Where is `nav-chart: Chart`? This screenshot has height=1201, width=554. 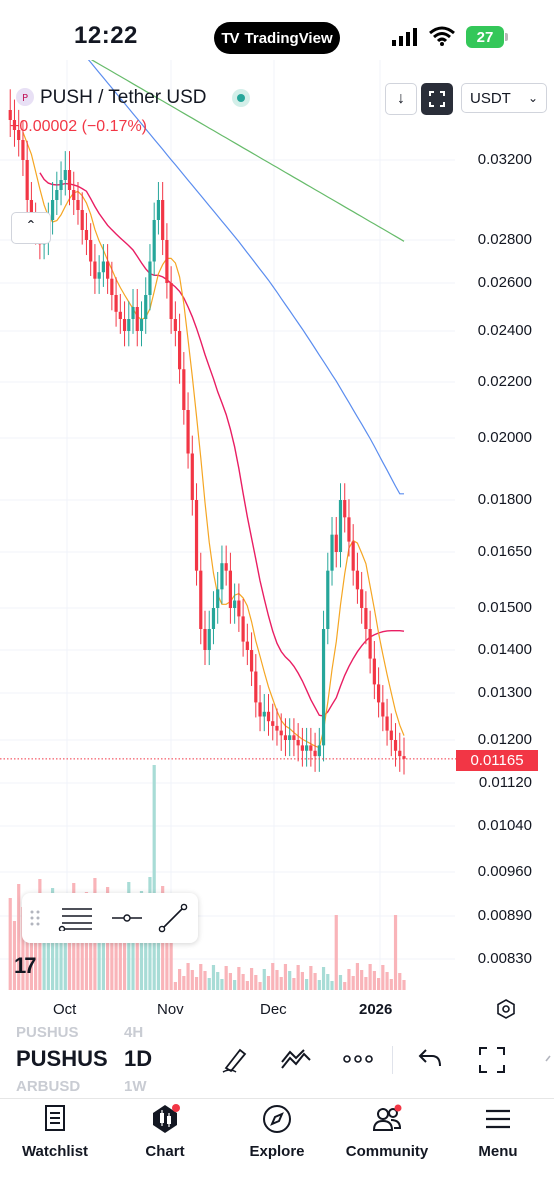
nav-chart: Chart is located at coordinates (165, 1129).